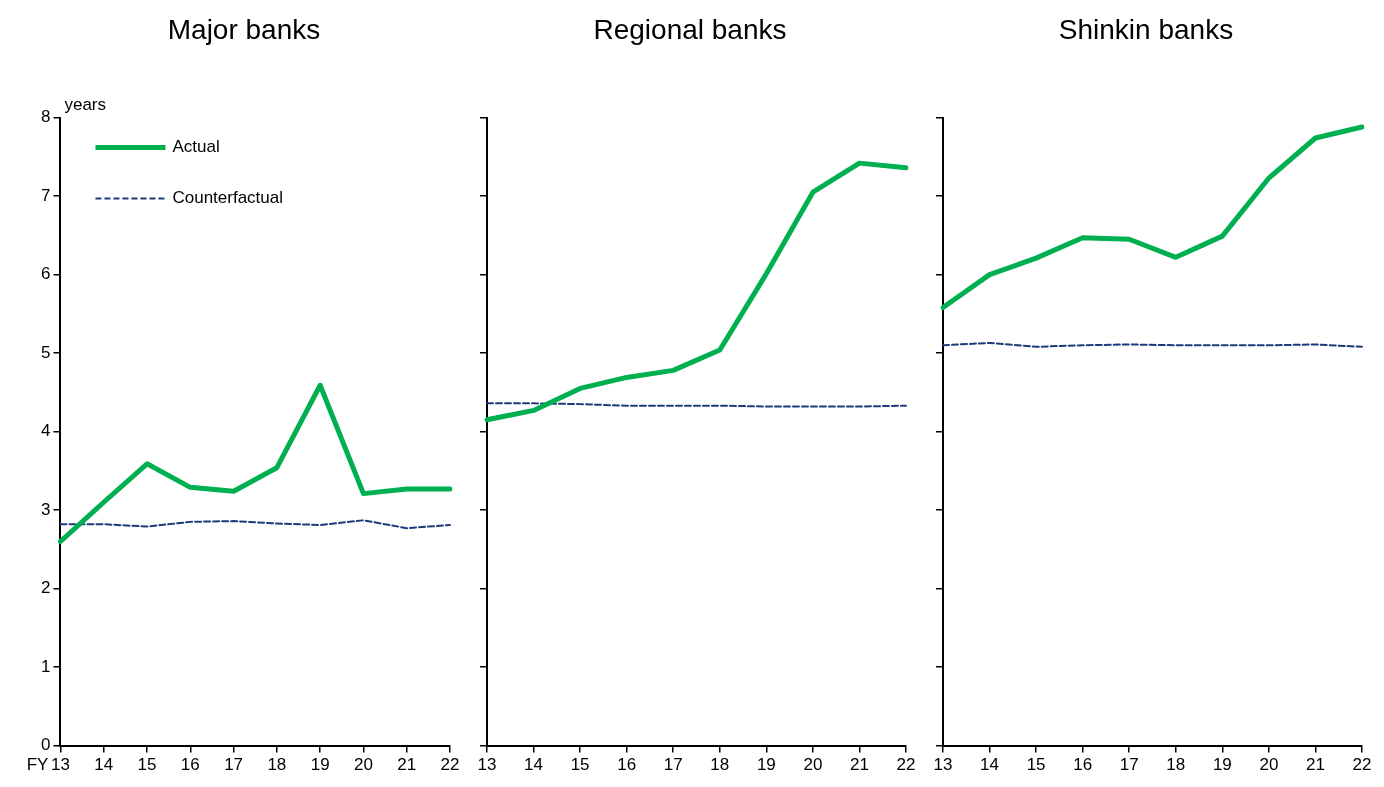 This screenshot has height=787, width=1384. Describe the element at coordinates (45, 509) in the screenshot. I see `y-tick-label: 3` at that location.